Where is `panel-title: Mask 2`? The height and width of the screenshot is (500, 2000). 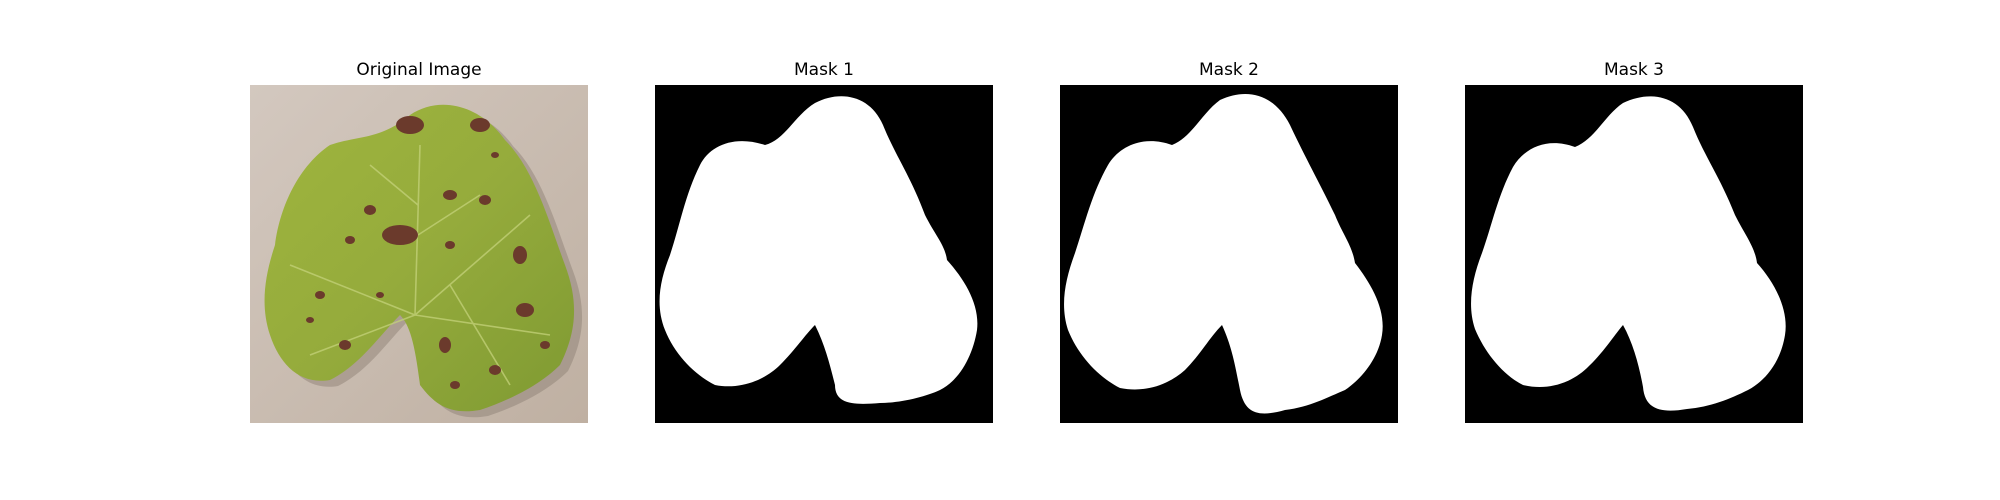
panel-title: Mask 2 is located at coordinates (1228, 70).